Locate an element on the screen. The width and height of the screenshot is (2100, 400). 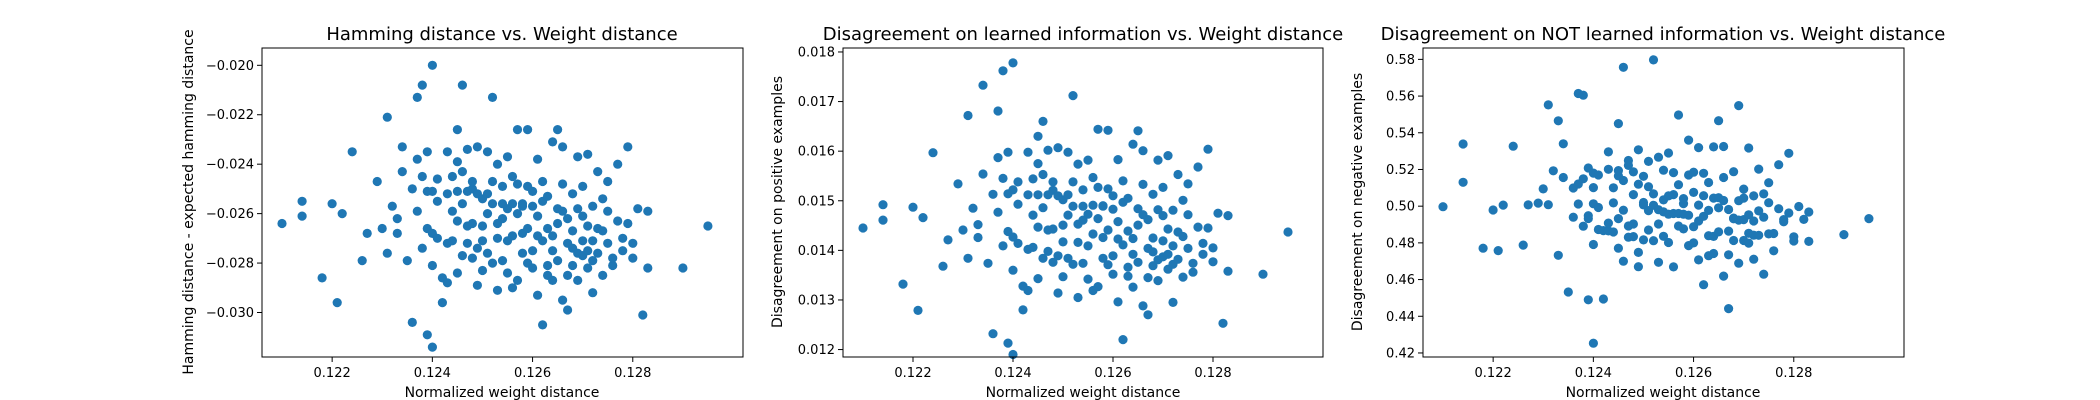
x-tick-label: 0.126 is located at coordinates (532, 373).